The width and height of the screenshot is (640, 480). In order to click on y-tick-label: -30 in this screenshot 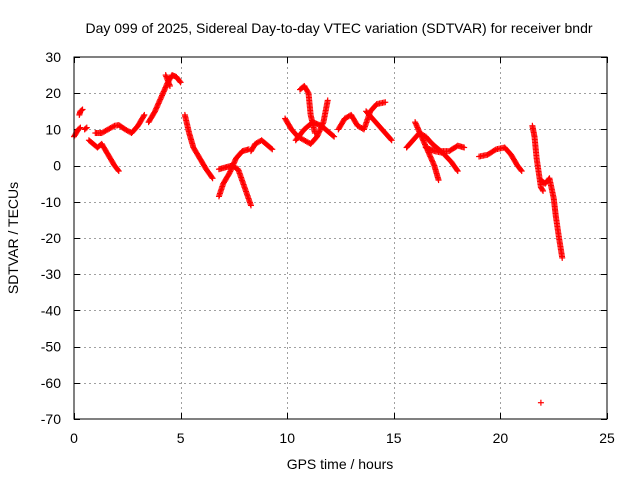, I will do `click(51, 274)`.